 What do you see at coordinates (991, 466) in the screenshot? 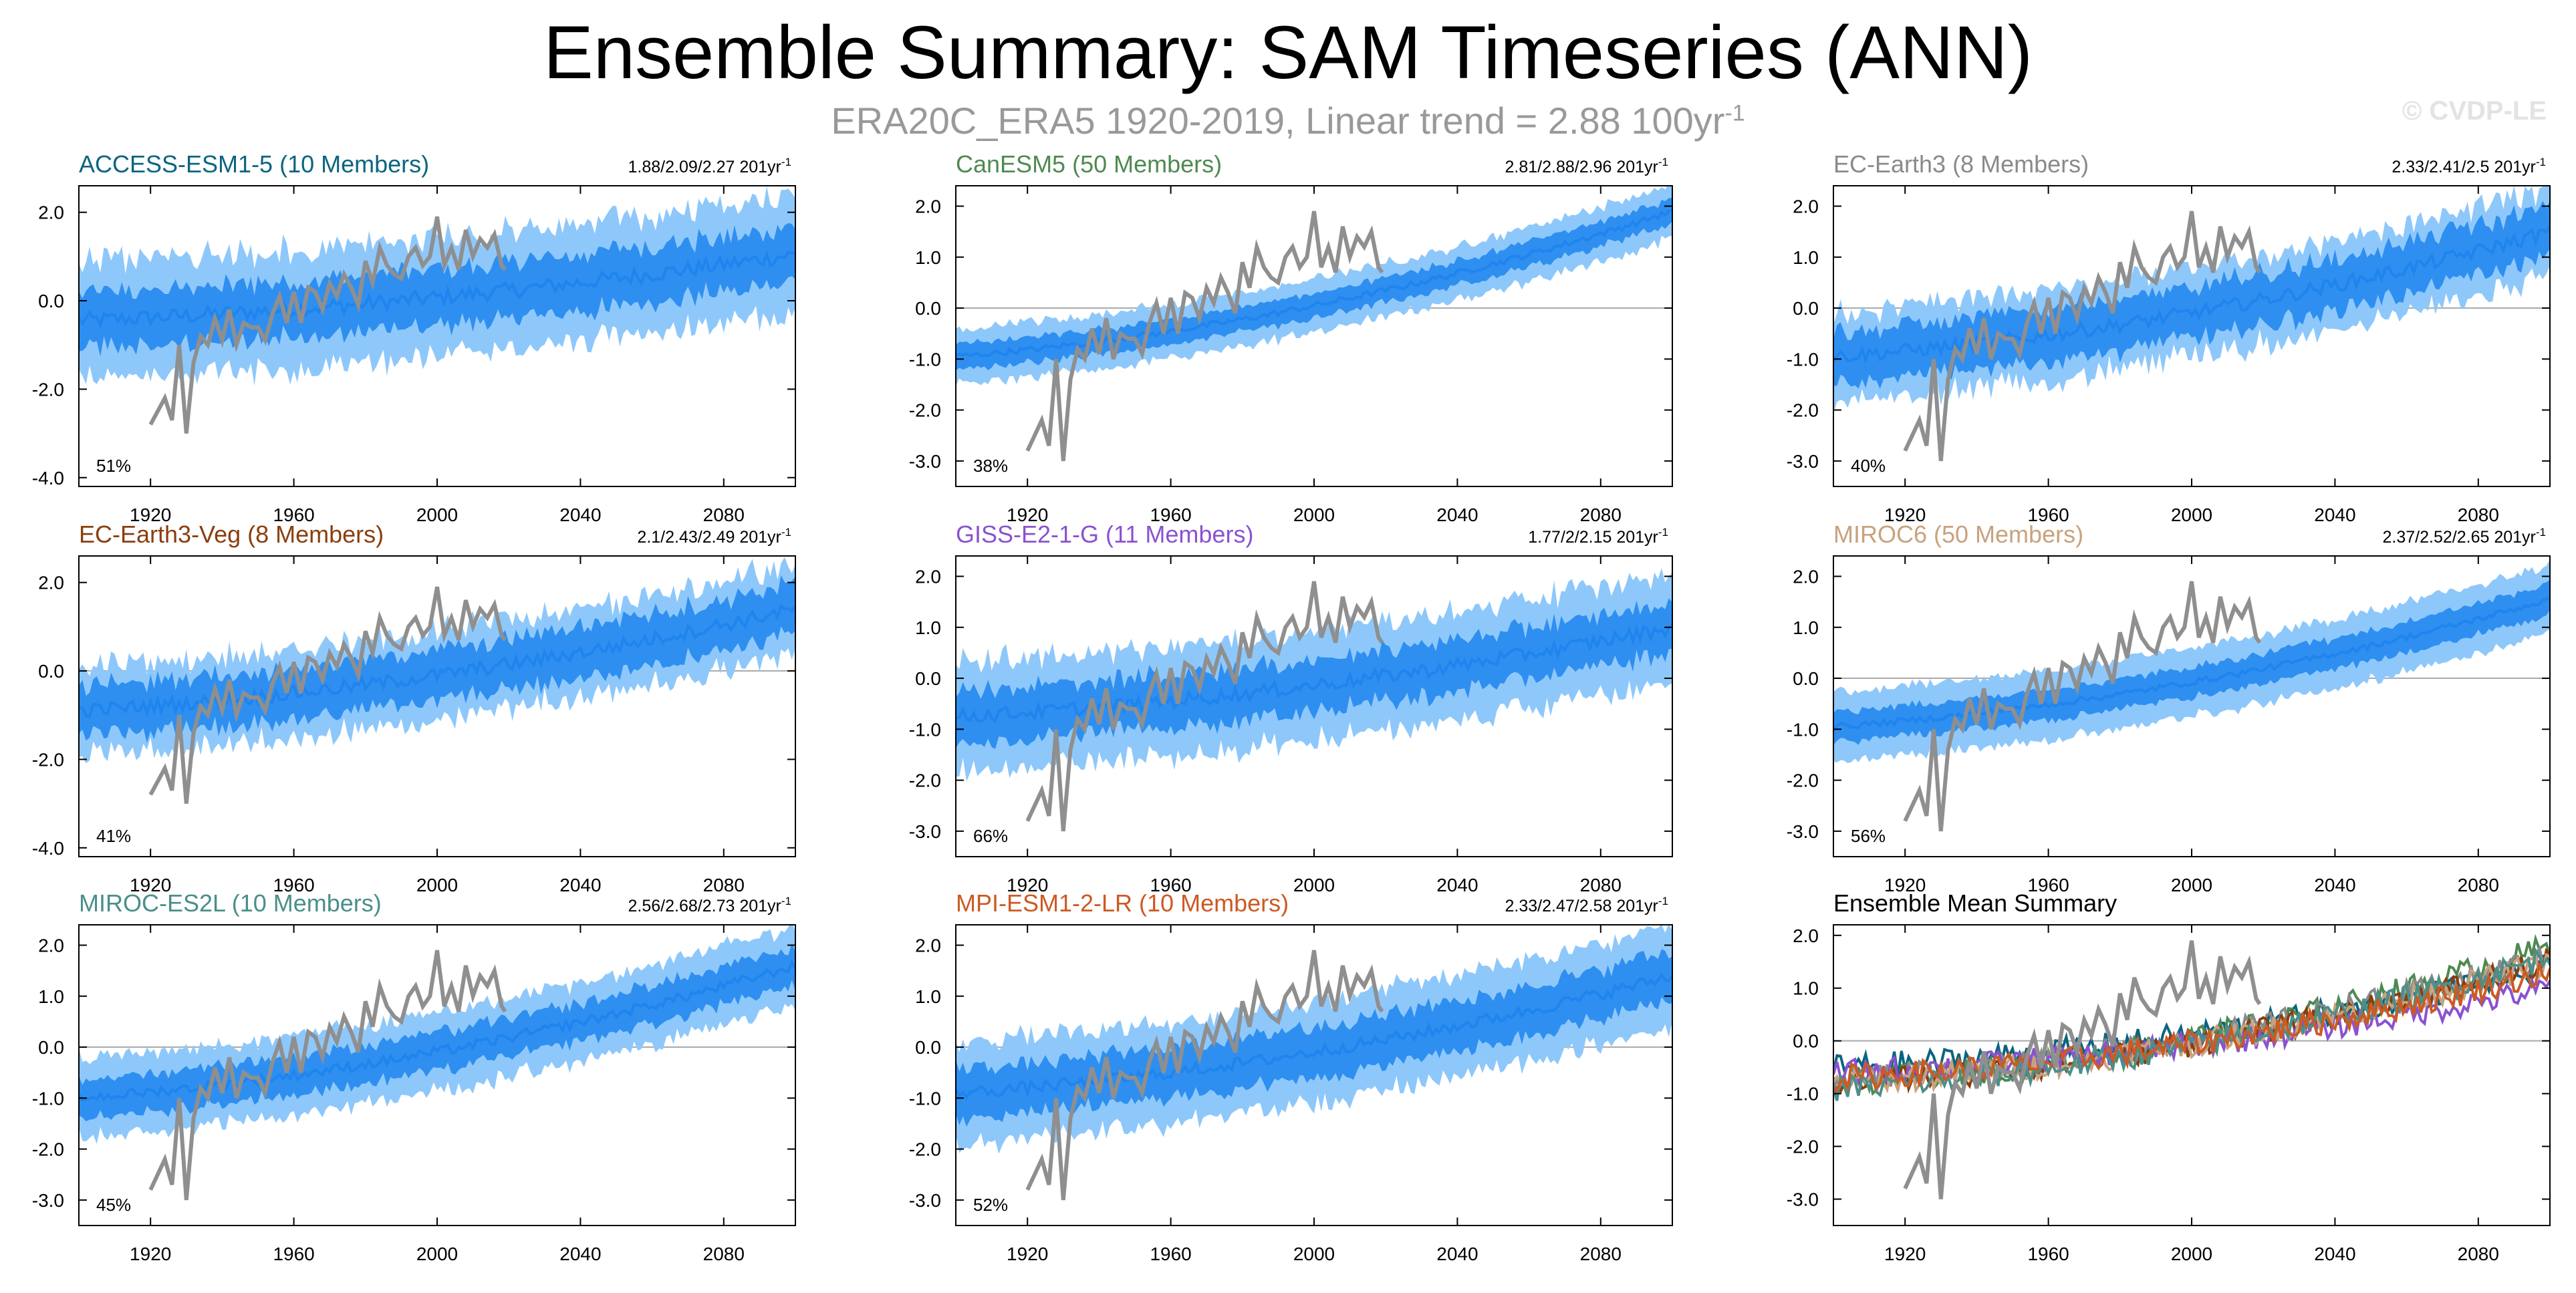
I see `pct-label: 38%` at bounding box center [991, 466].